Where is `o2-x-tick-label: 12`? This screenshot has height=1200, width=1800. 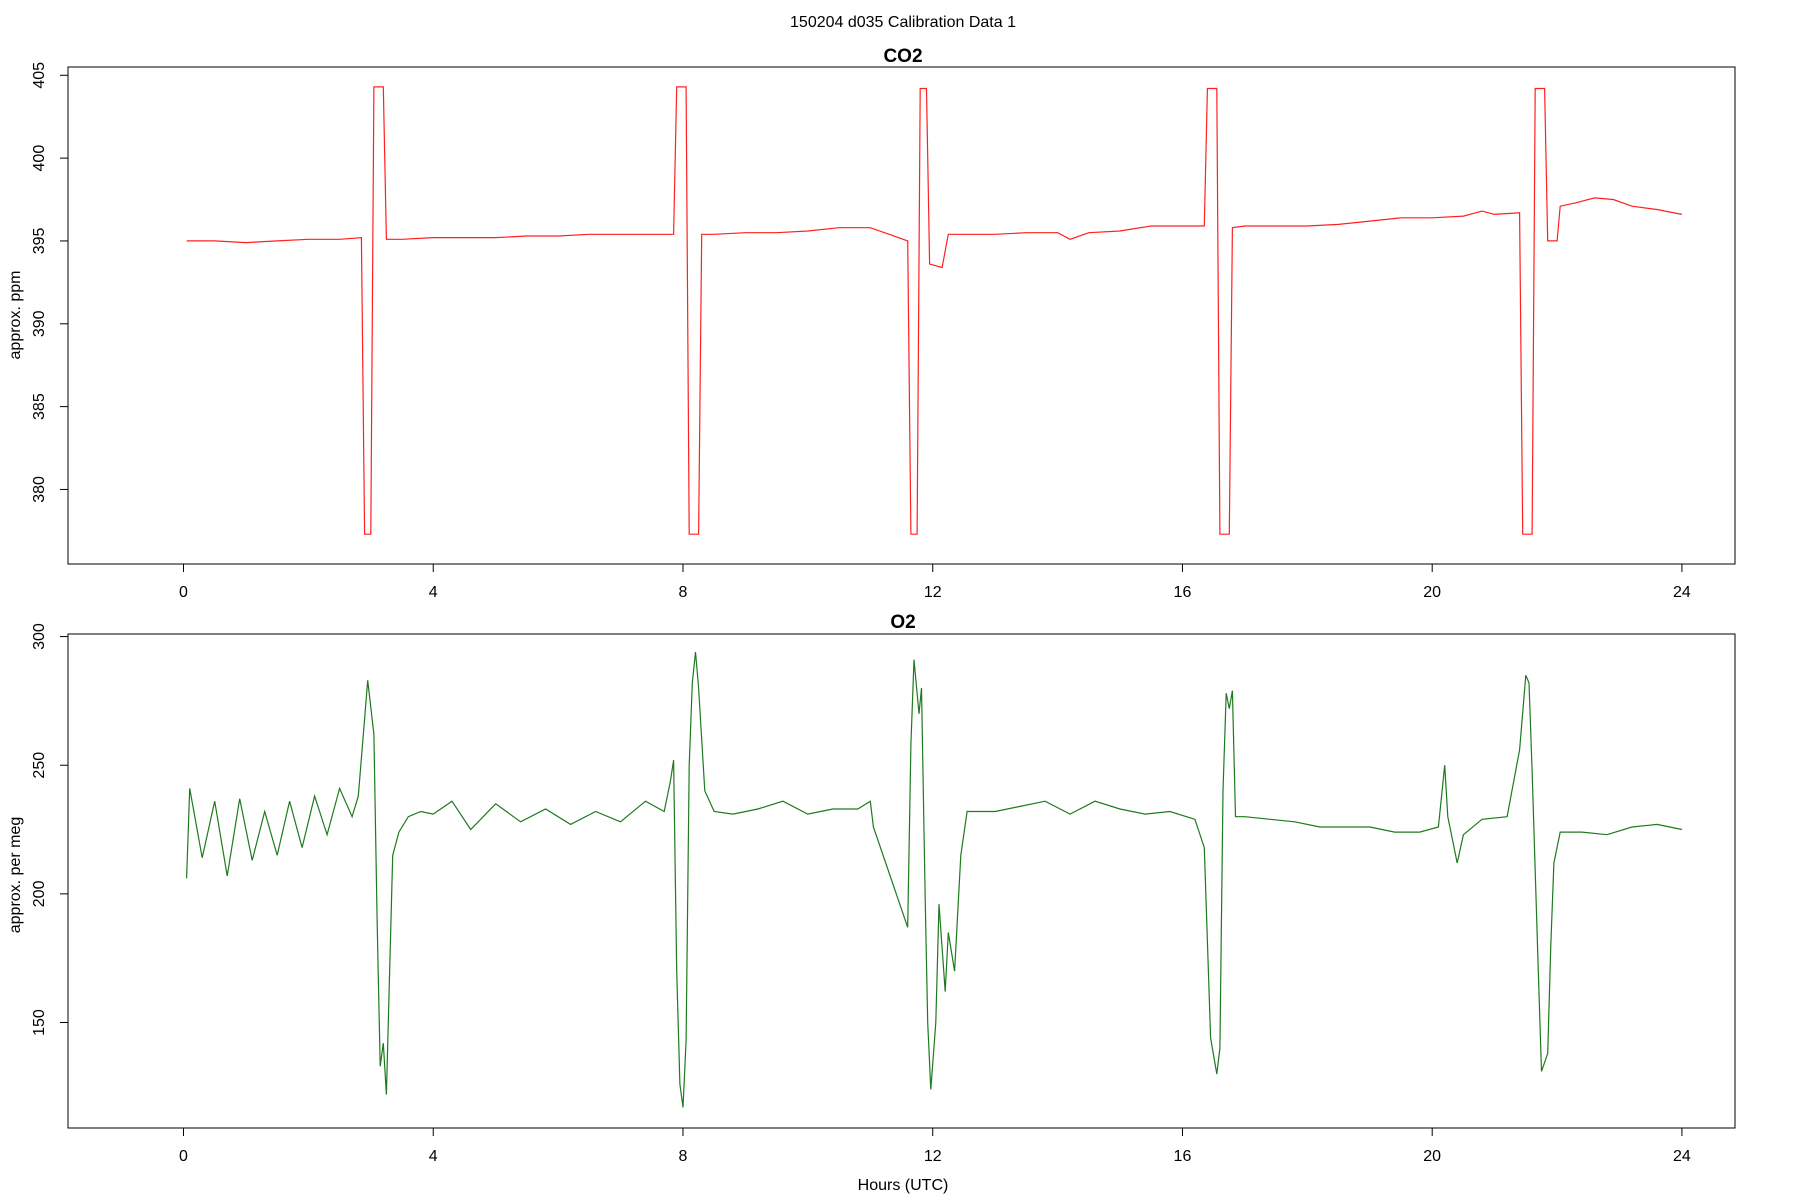 o2-x-tick-label: 12 is located at coordinates (933, 1156).